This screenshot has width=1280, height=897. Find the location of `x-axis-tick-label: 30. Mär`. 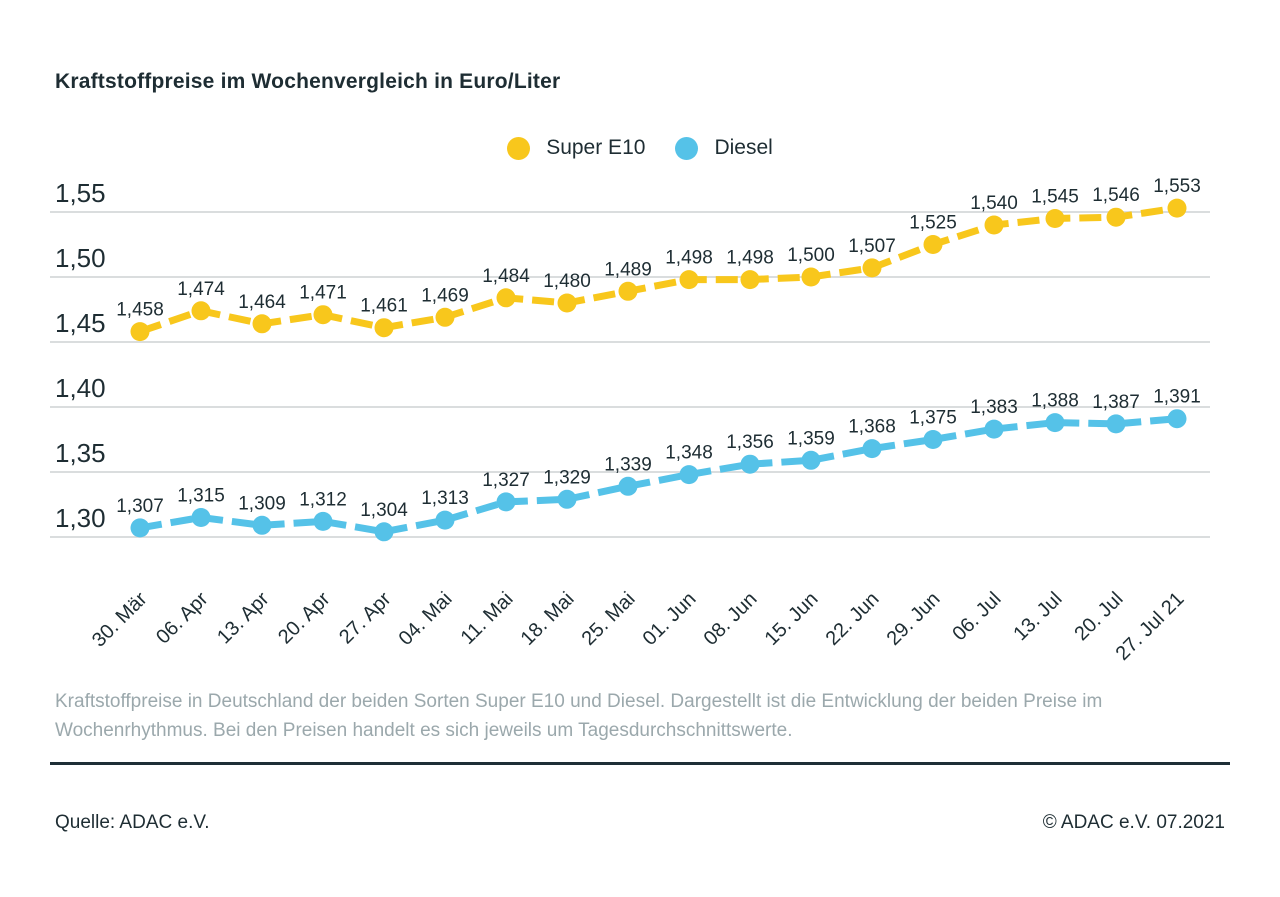

x-axis-tick-label: 30. Mär is located at coordinates (120, 620).